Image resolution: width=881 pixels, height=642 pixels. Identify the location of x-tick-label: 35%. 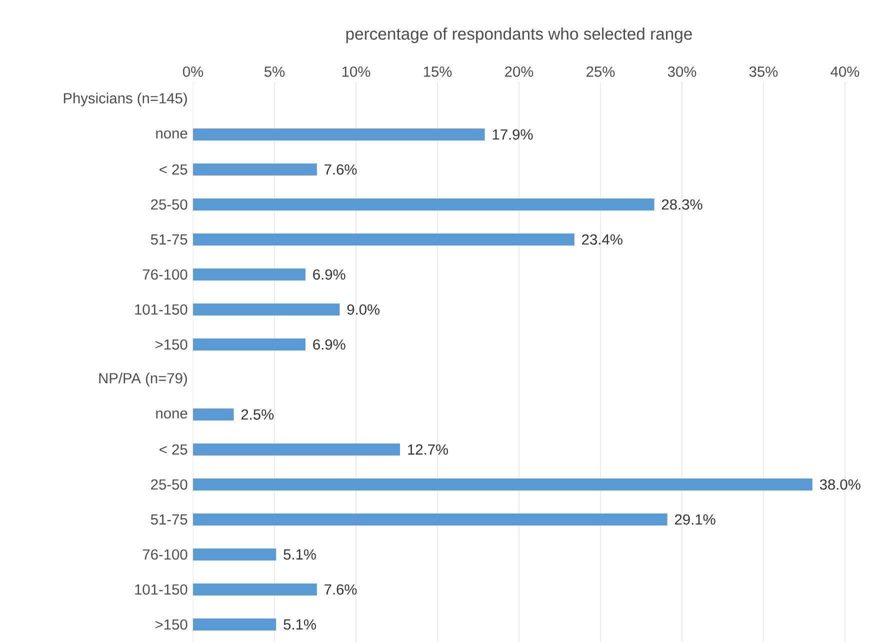
(763, 71).